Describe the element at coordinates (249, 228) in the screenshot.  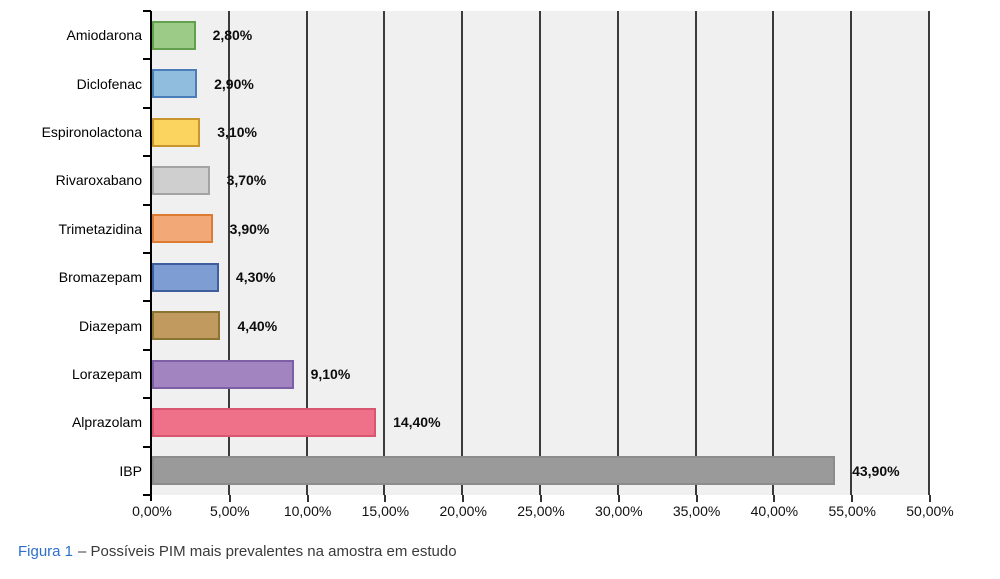
I see `bar-value-label: 3,90%` at that location.